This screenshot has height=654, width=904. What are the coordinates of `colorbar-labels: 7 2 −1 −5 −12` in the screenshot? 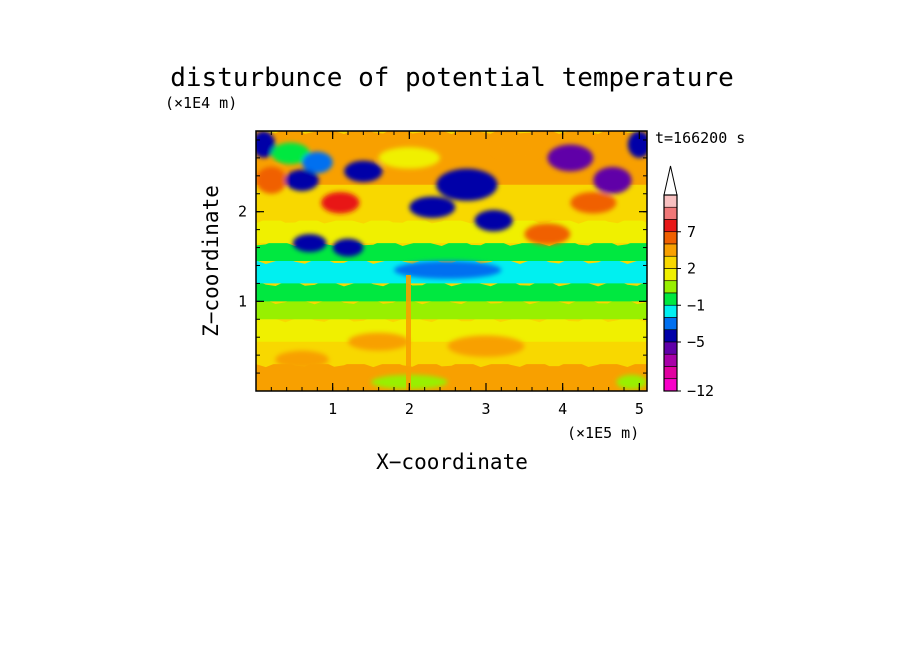 It's located at (695, 311).